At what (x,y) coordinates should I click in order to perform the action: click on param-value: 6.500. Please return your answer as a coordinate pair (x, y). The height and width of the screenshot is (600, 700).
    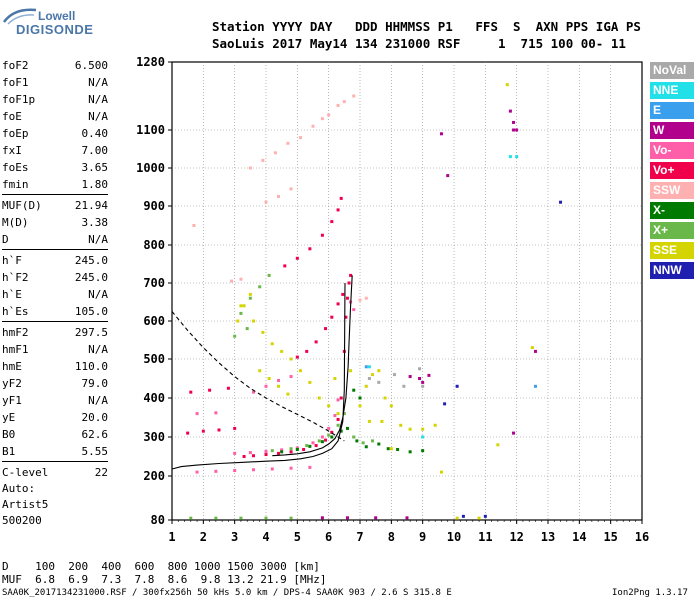
    Looking at the image, I should click on (91, 65).